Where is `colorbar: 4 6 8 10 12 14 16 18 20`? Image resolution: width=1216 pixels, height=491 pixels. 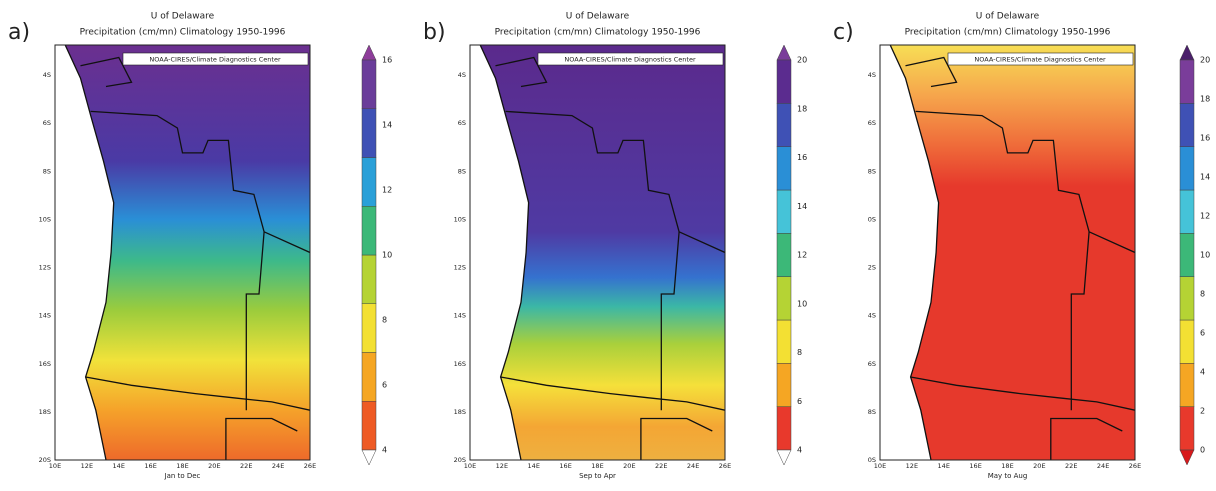 colorbar: 4 6 8 10 12 14 16 18 20 is located at coordinates (791, 255).